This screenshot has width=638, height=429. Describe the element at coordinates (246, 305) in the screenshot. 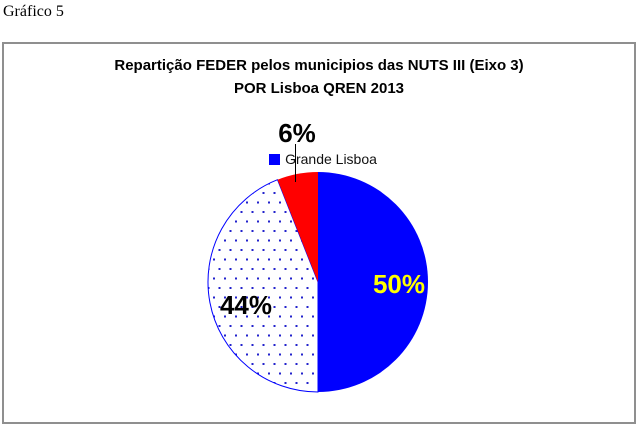

I see `slice-label-44pct: 44%` at that location.